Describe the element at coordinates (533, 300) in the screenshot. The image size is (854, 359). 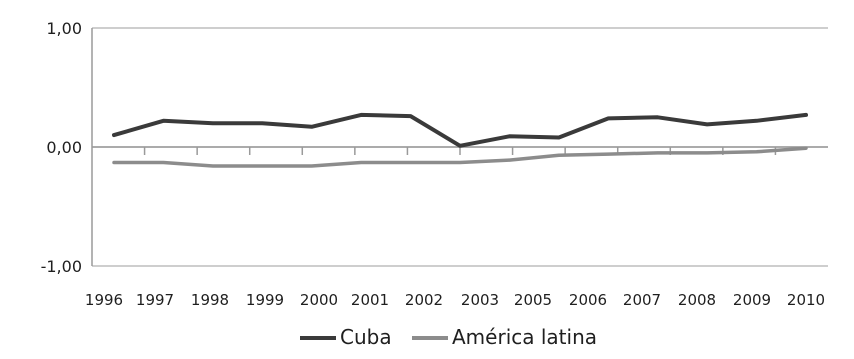
I see `x-tick-label: 2005` at that location.